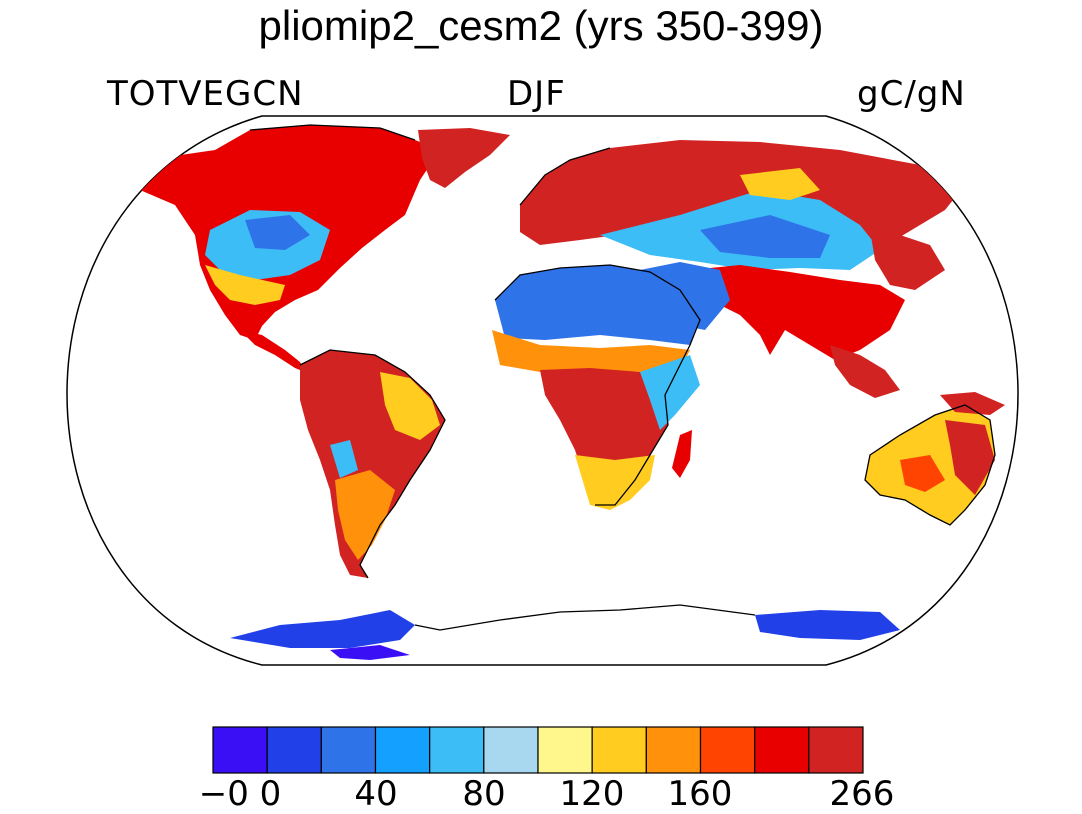 The height and width of the screenshot is (814, 1082). Describe the element at coordinates (827, 625) in the screenshot. I see `antarctica-east` at that location.